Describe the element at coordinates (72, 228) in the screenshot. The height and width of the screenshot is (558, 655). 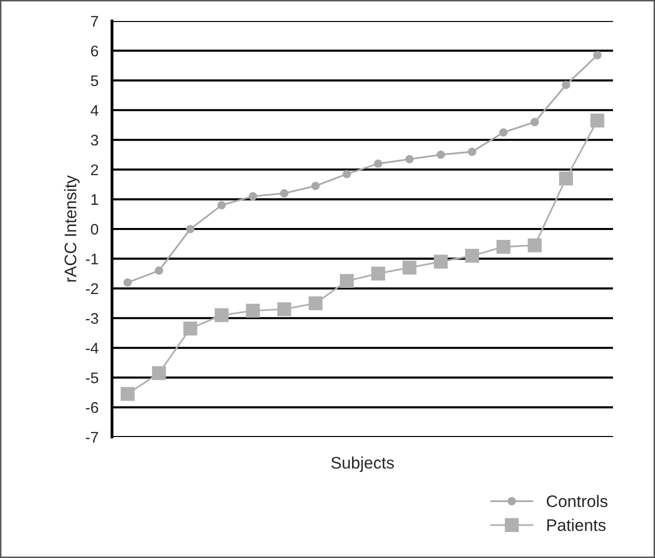
I see `y-axis-title: rACC Intensity` at that location.